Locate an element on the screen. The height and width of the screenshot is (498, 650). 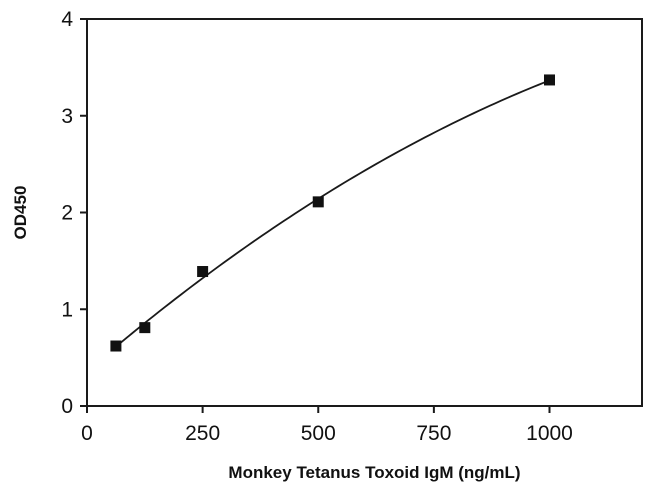
x-tick-label: 750 is located at coordinates (433, 433).